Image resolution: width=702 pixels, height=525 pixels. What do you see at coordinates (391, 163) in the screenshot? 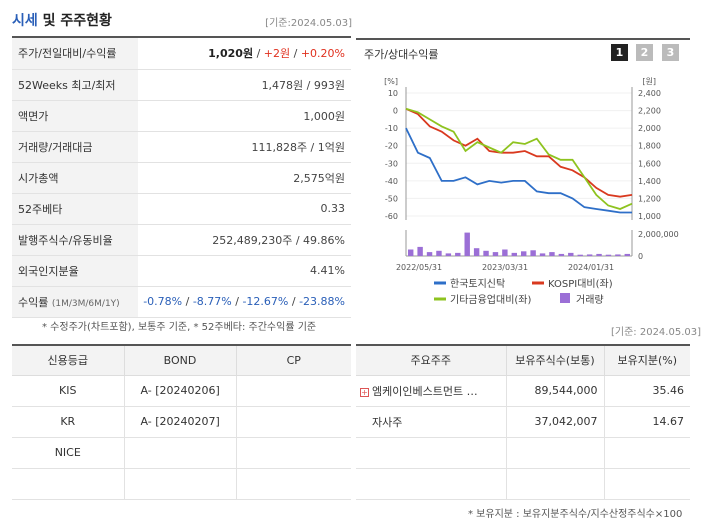
I see `left-tick-label: -30` at bounding box center [391, 163].